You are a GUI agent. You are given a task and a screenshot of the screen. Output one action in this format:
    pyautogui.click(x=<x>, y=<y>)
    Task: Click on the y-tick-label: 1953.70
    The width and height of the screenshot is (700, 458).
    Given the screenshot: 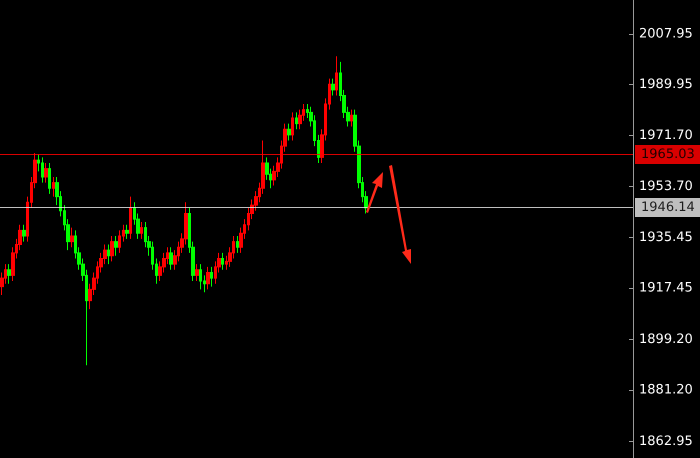 What is the action you would take?
    pyautogui.click(x=666, y=186)
    